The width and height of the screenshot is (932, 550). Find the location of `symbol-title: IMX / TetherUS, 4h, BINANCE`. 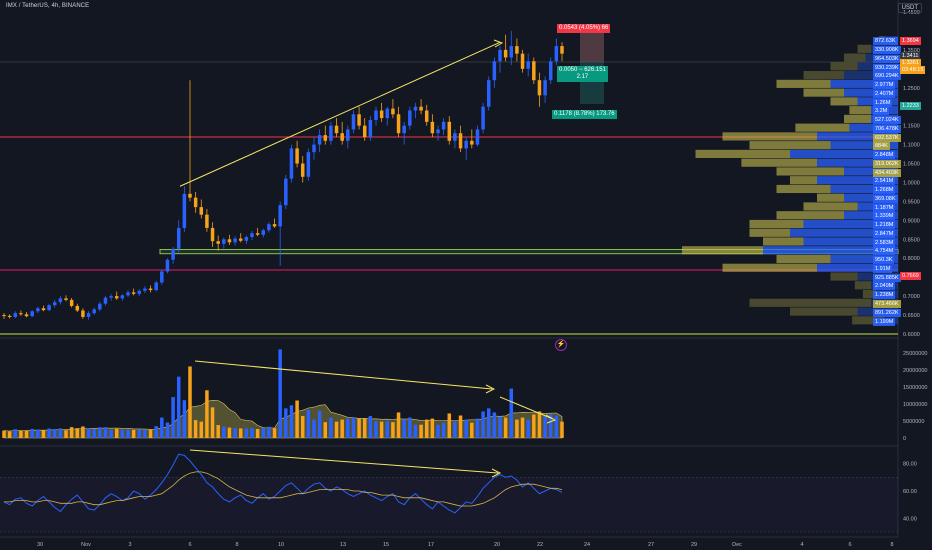

symbol-title: IMX / TetherUS, 4h, BINANCE is located at coordinates (48, 6).